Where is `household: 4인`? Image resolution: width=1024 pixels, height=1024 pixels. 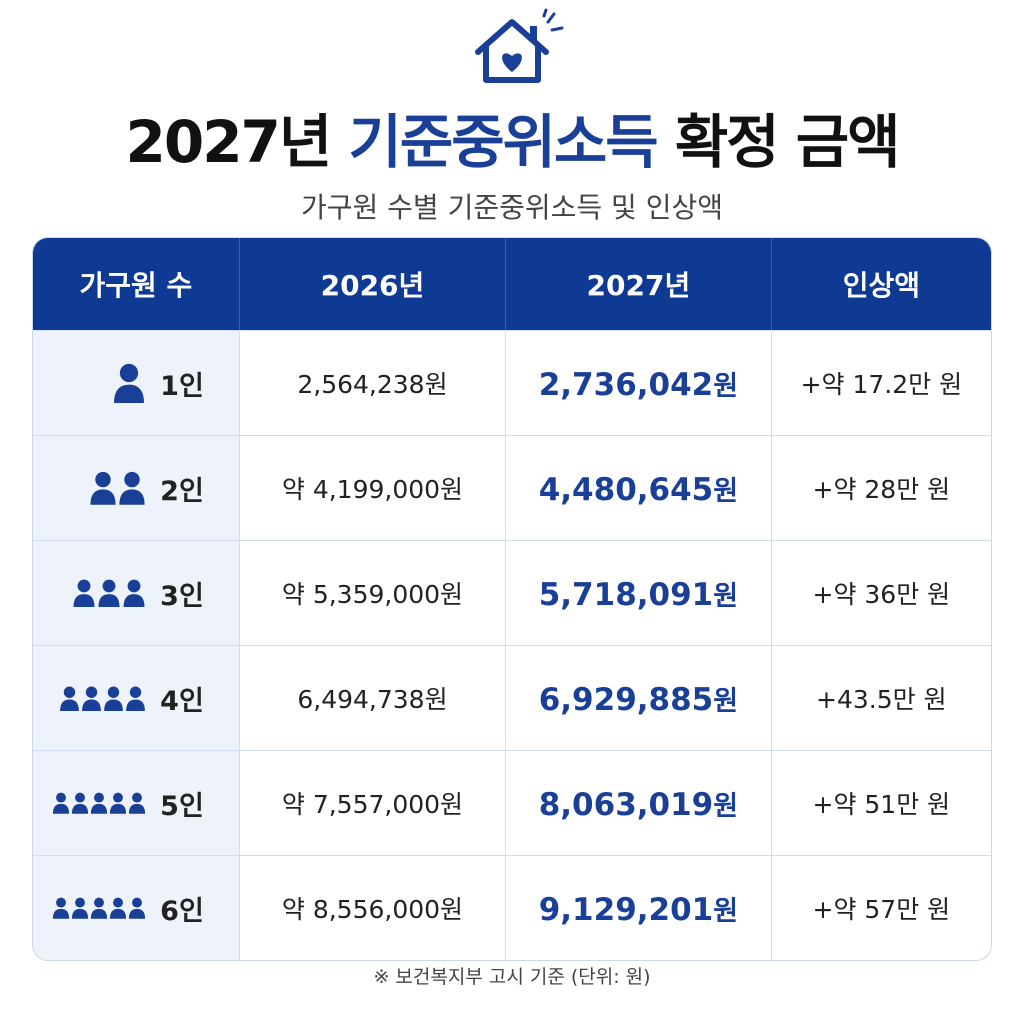
household: 4인 is located at coordinates (136, 698).